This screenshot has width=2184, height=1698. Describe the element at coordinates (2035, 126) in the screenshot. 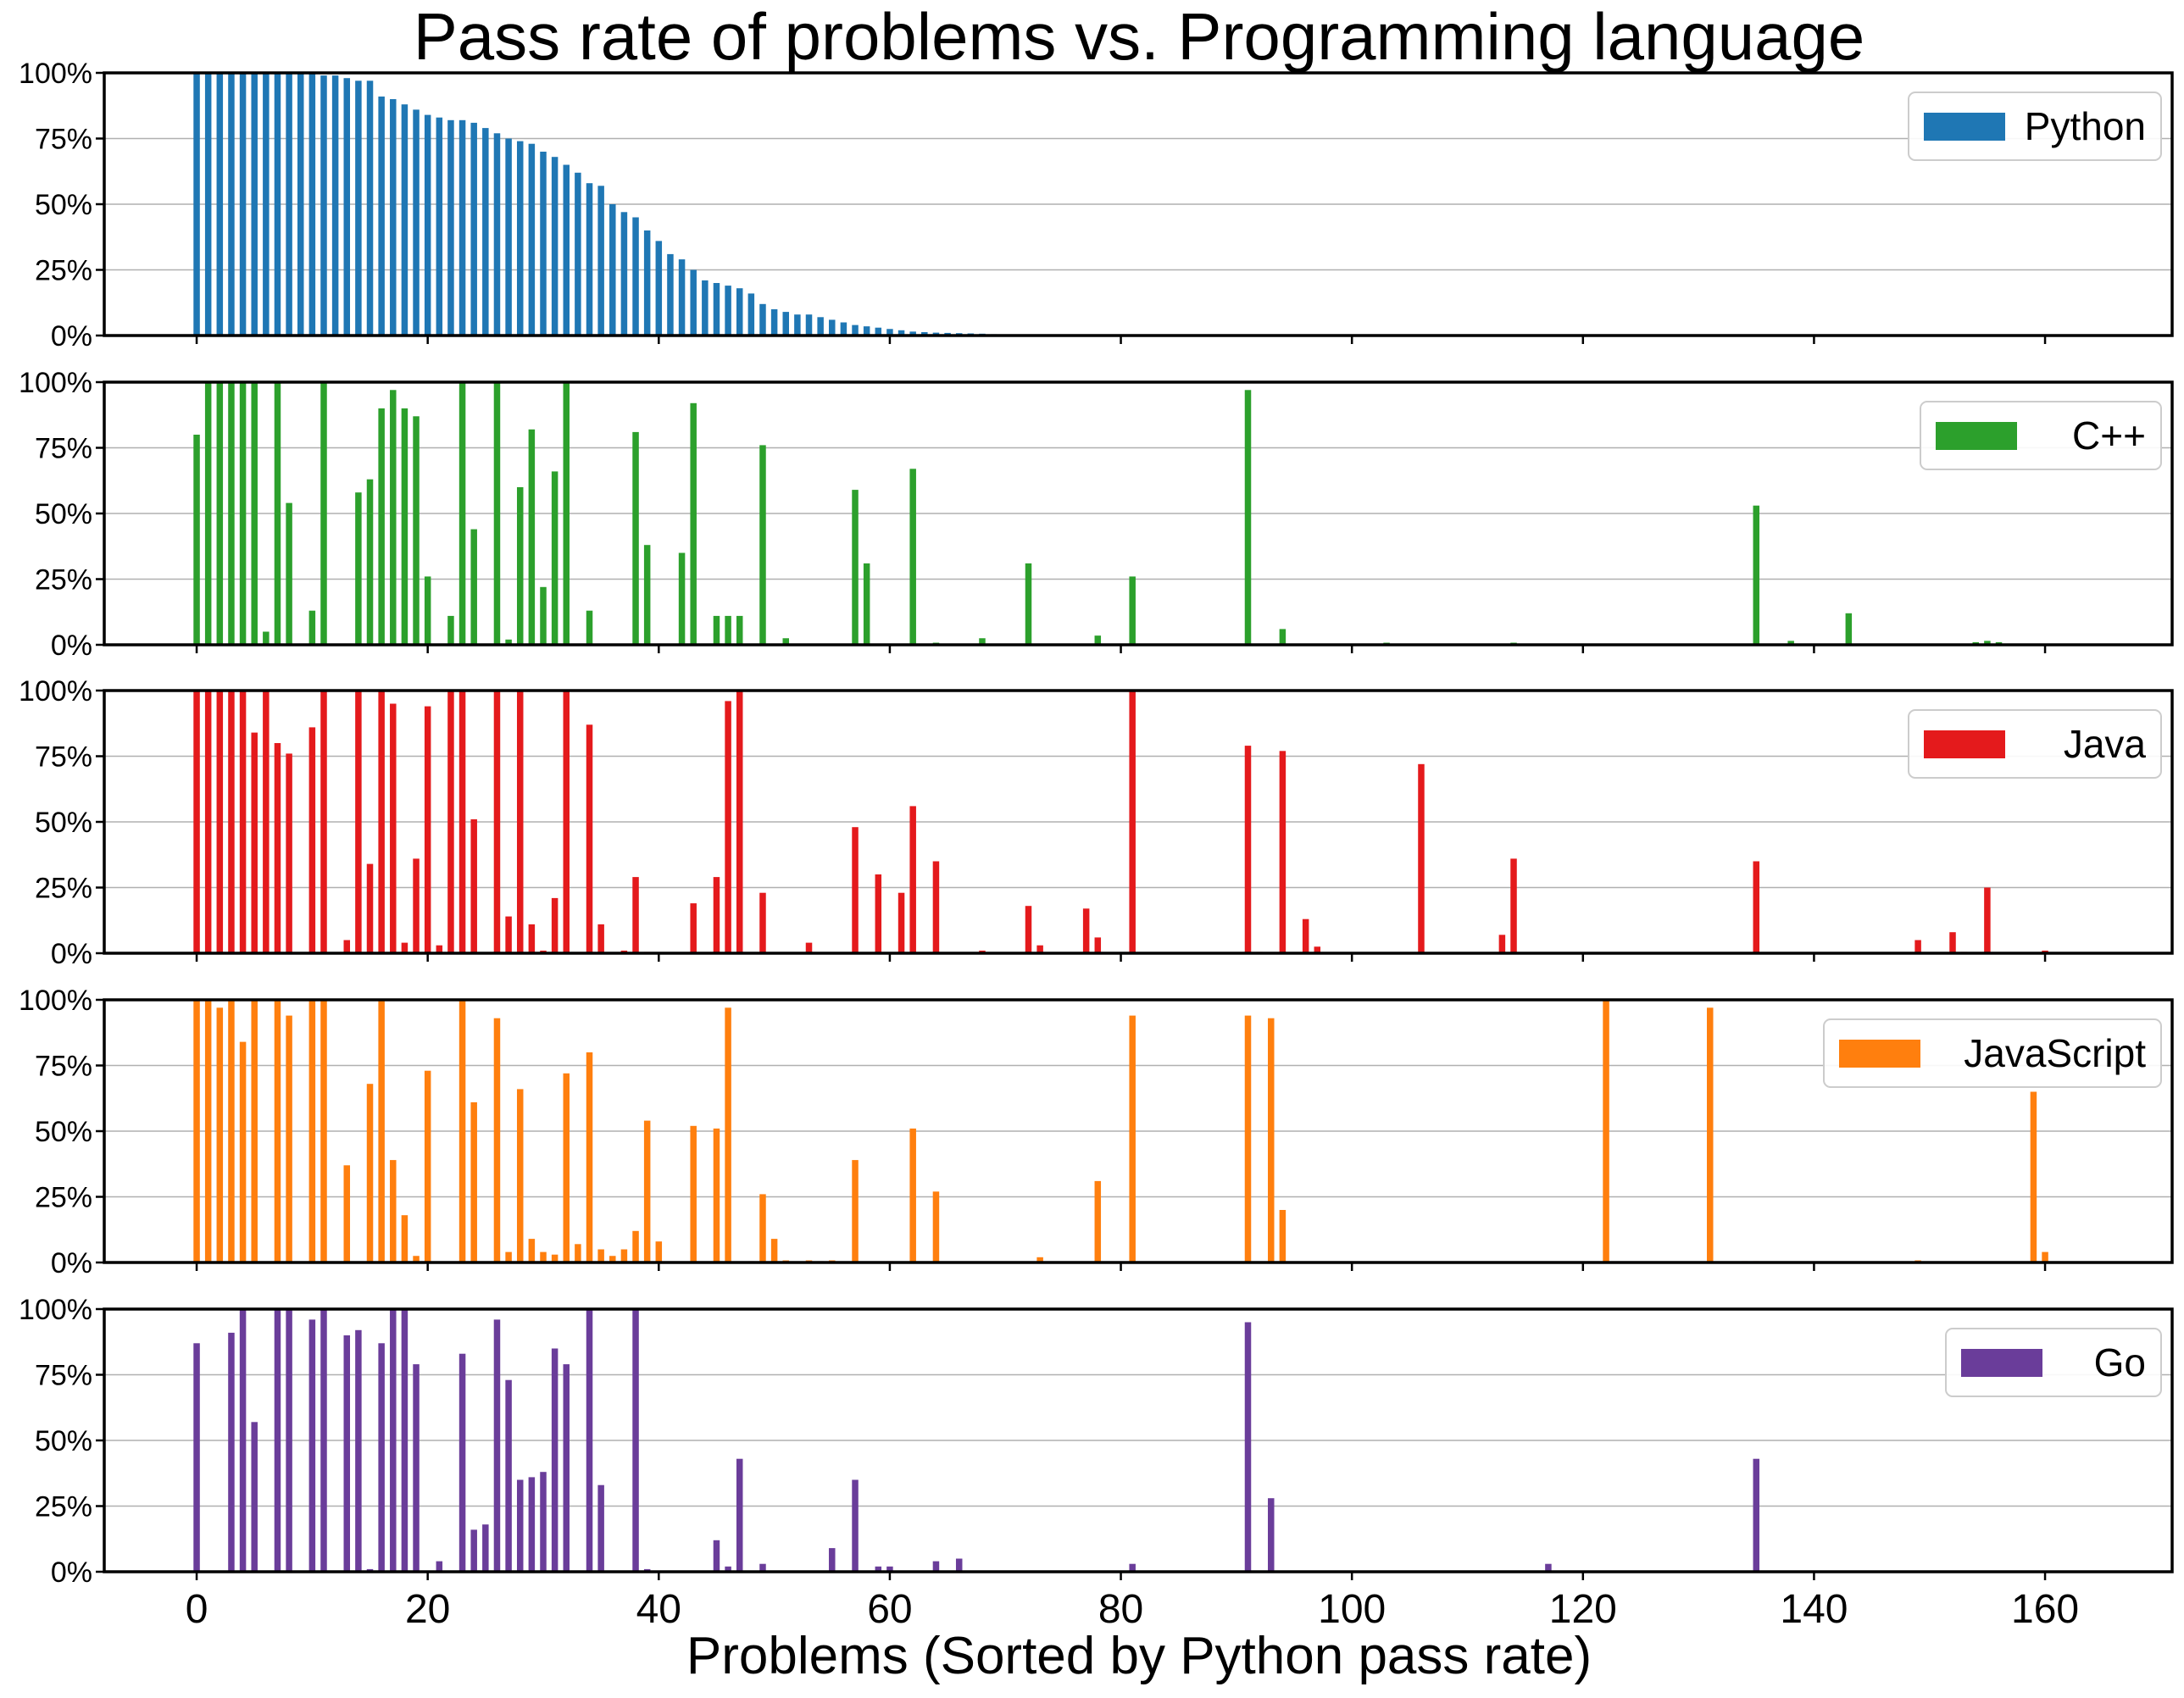

I see `legend-box` at that location.